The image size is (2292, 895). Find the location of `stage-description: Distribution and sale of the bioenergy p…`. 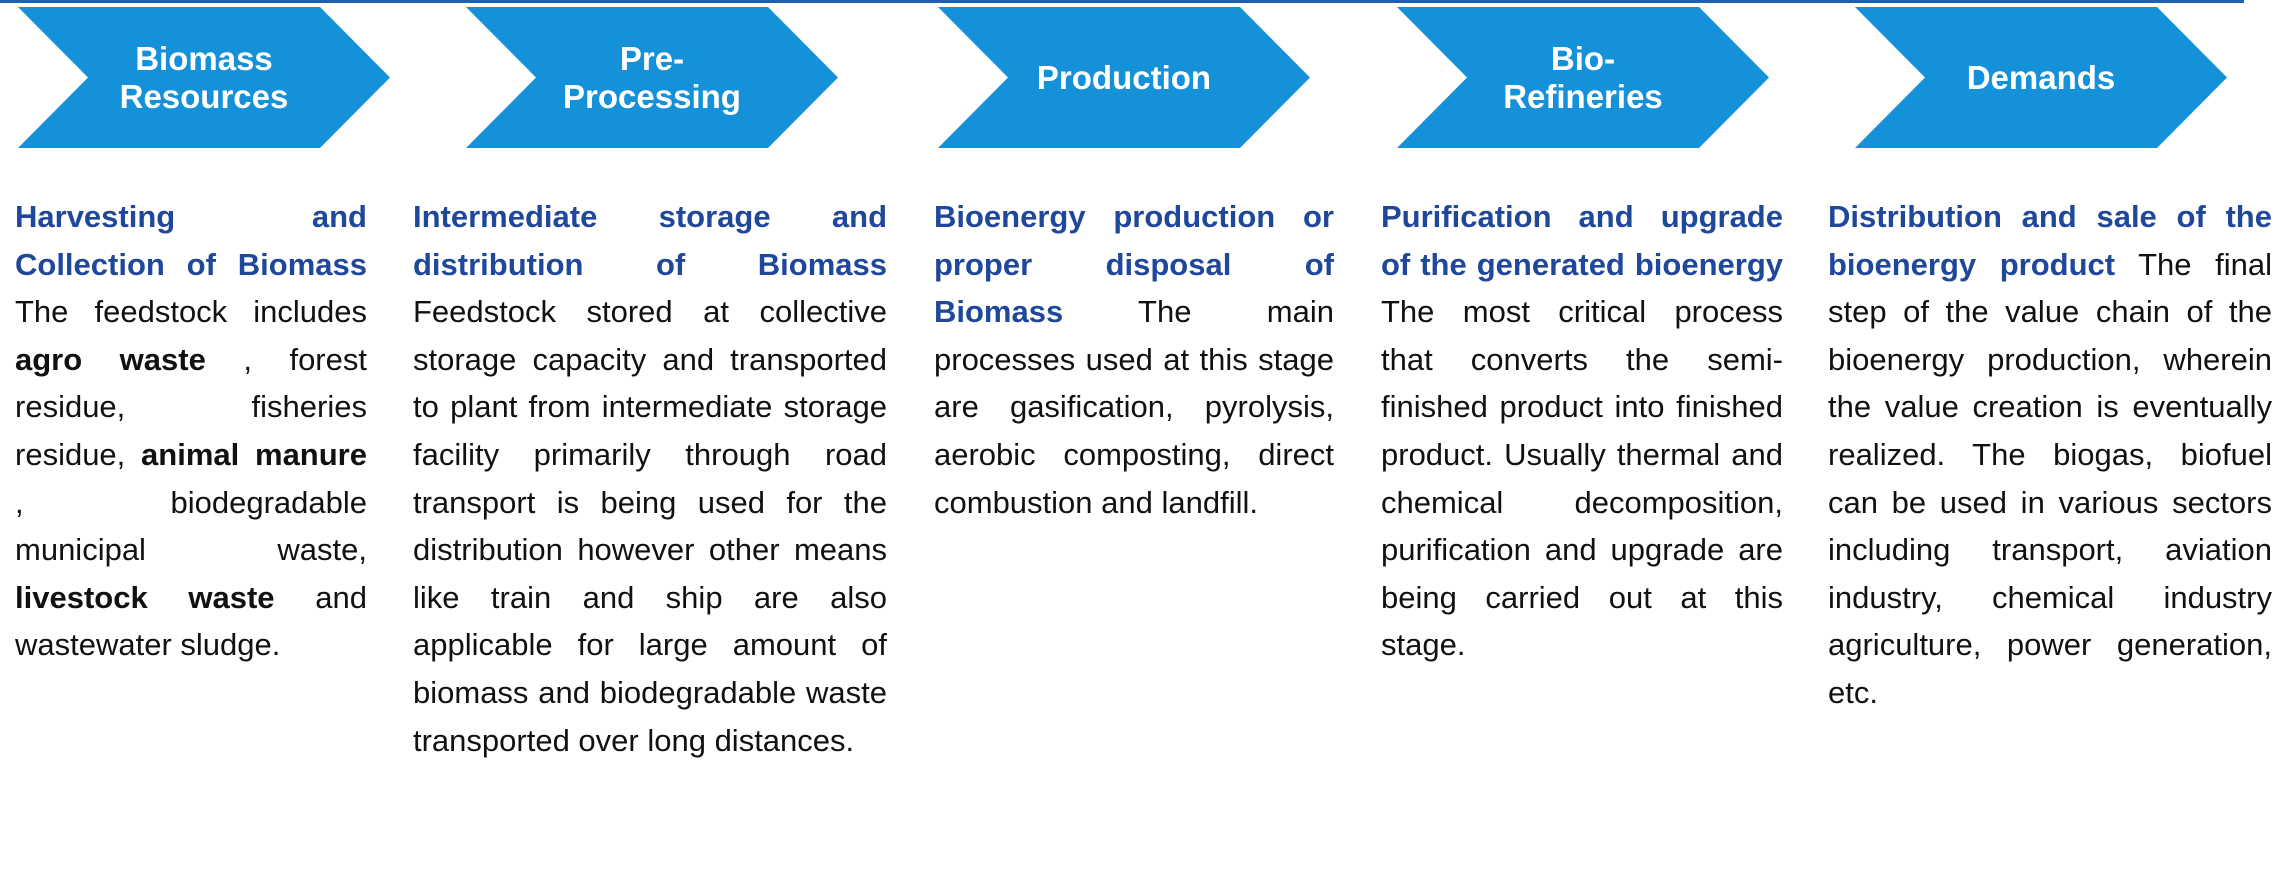

stage-description: Distribution and sale of the bioenergy p… is located at coordinates (2050, 455).